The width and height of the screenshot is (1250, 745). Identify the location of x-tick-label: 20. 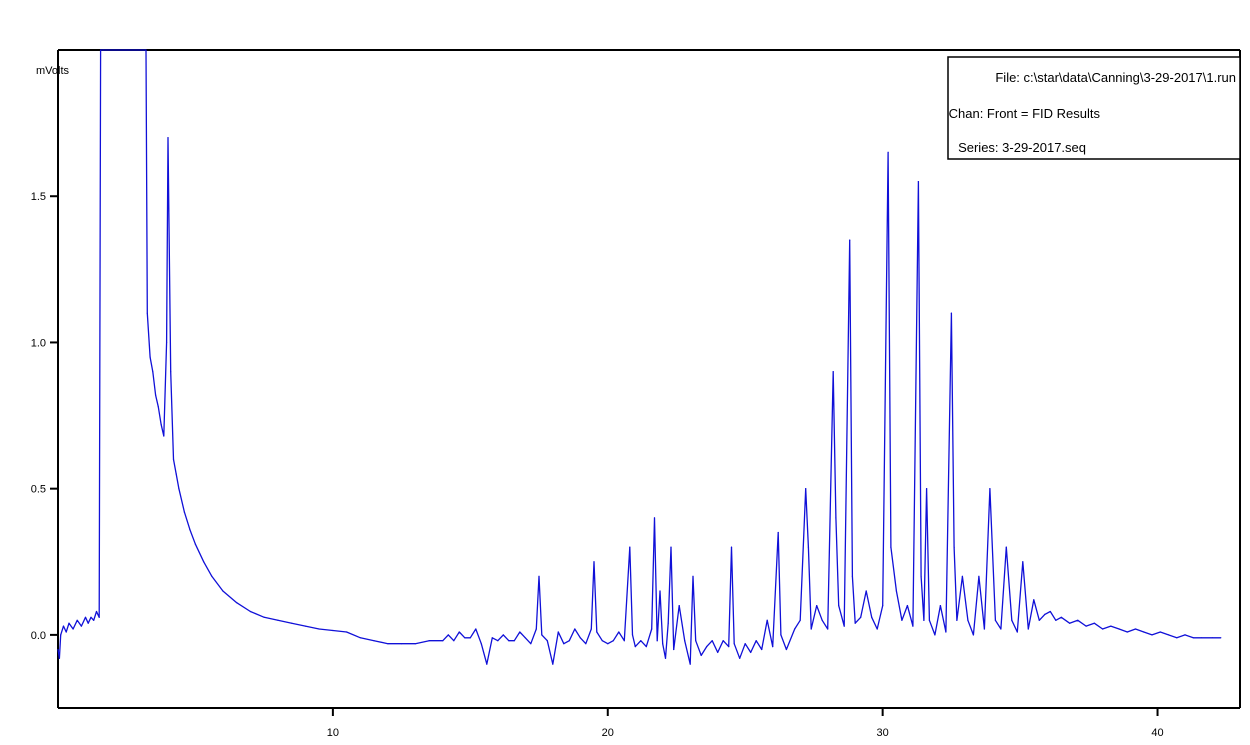
(608, 733).